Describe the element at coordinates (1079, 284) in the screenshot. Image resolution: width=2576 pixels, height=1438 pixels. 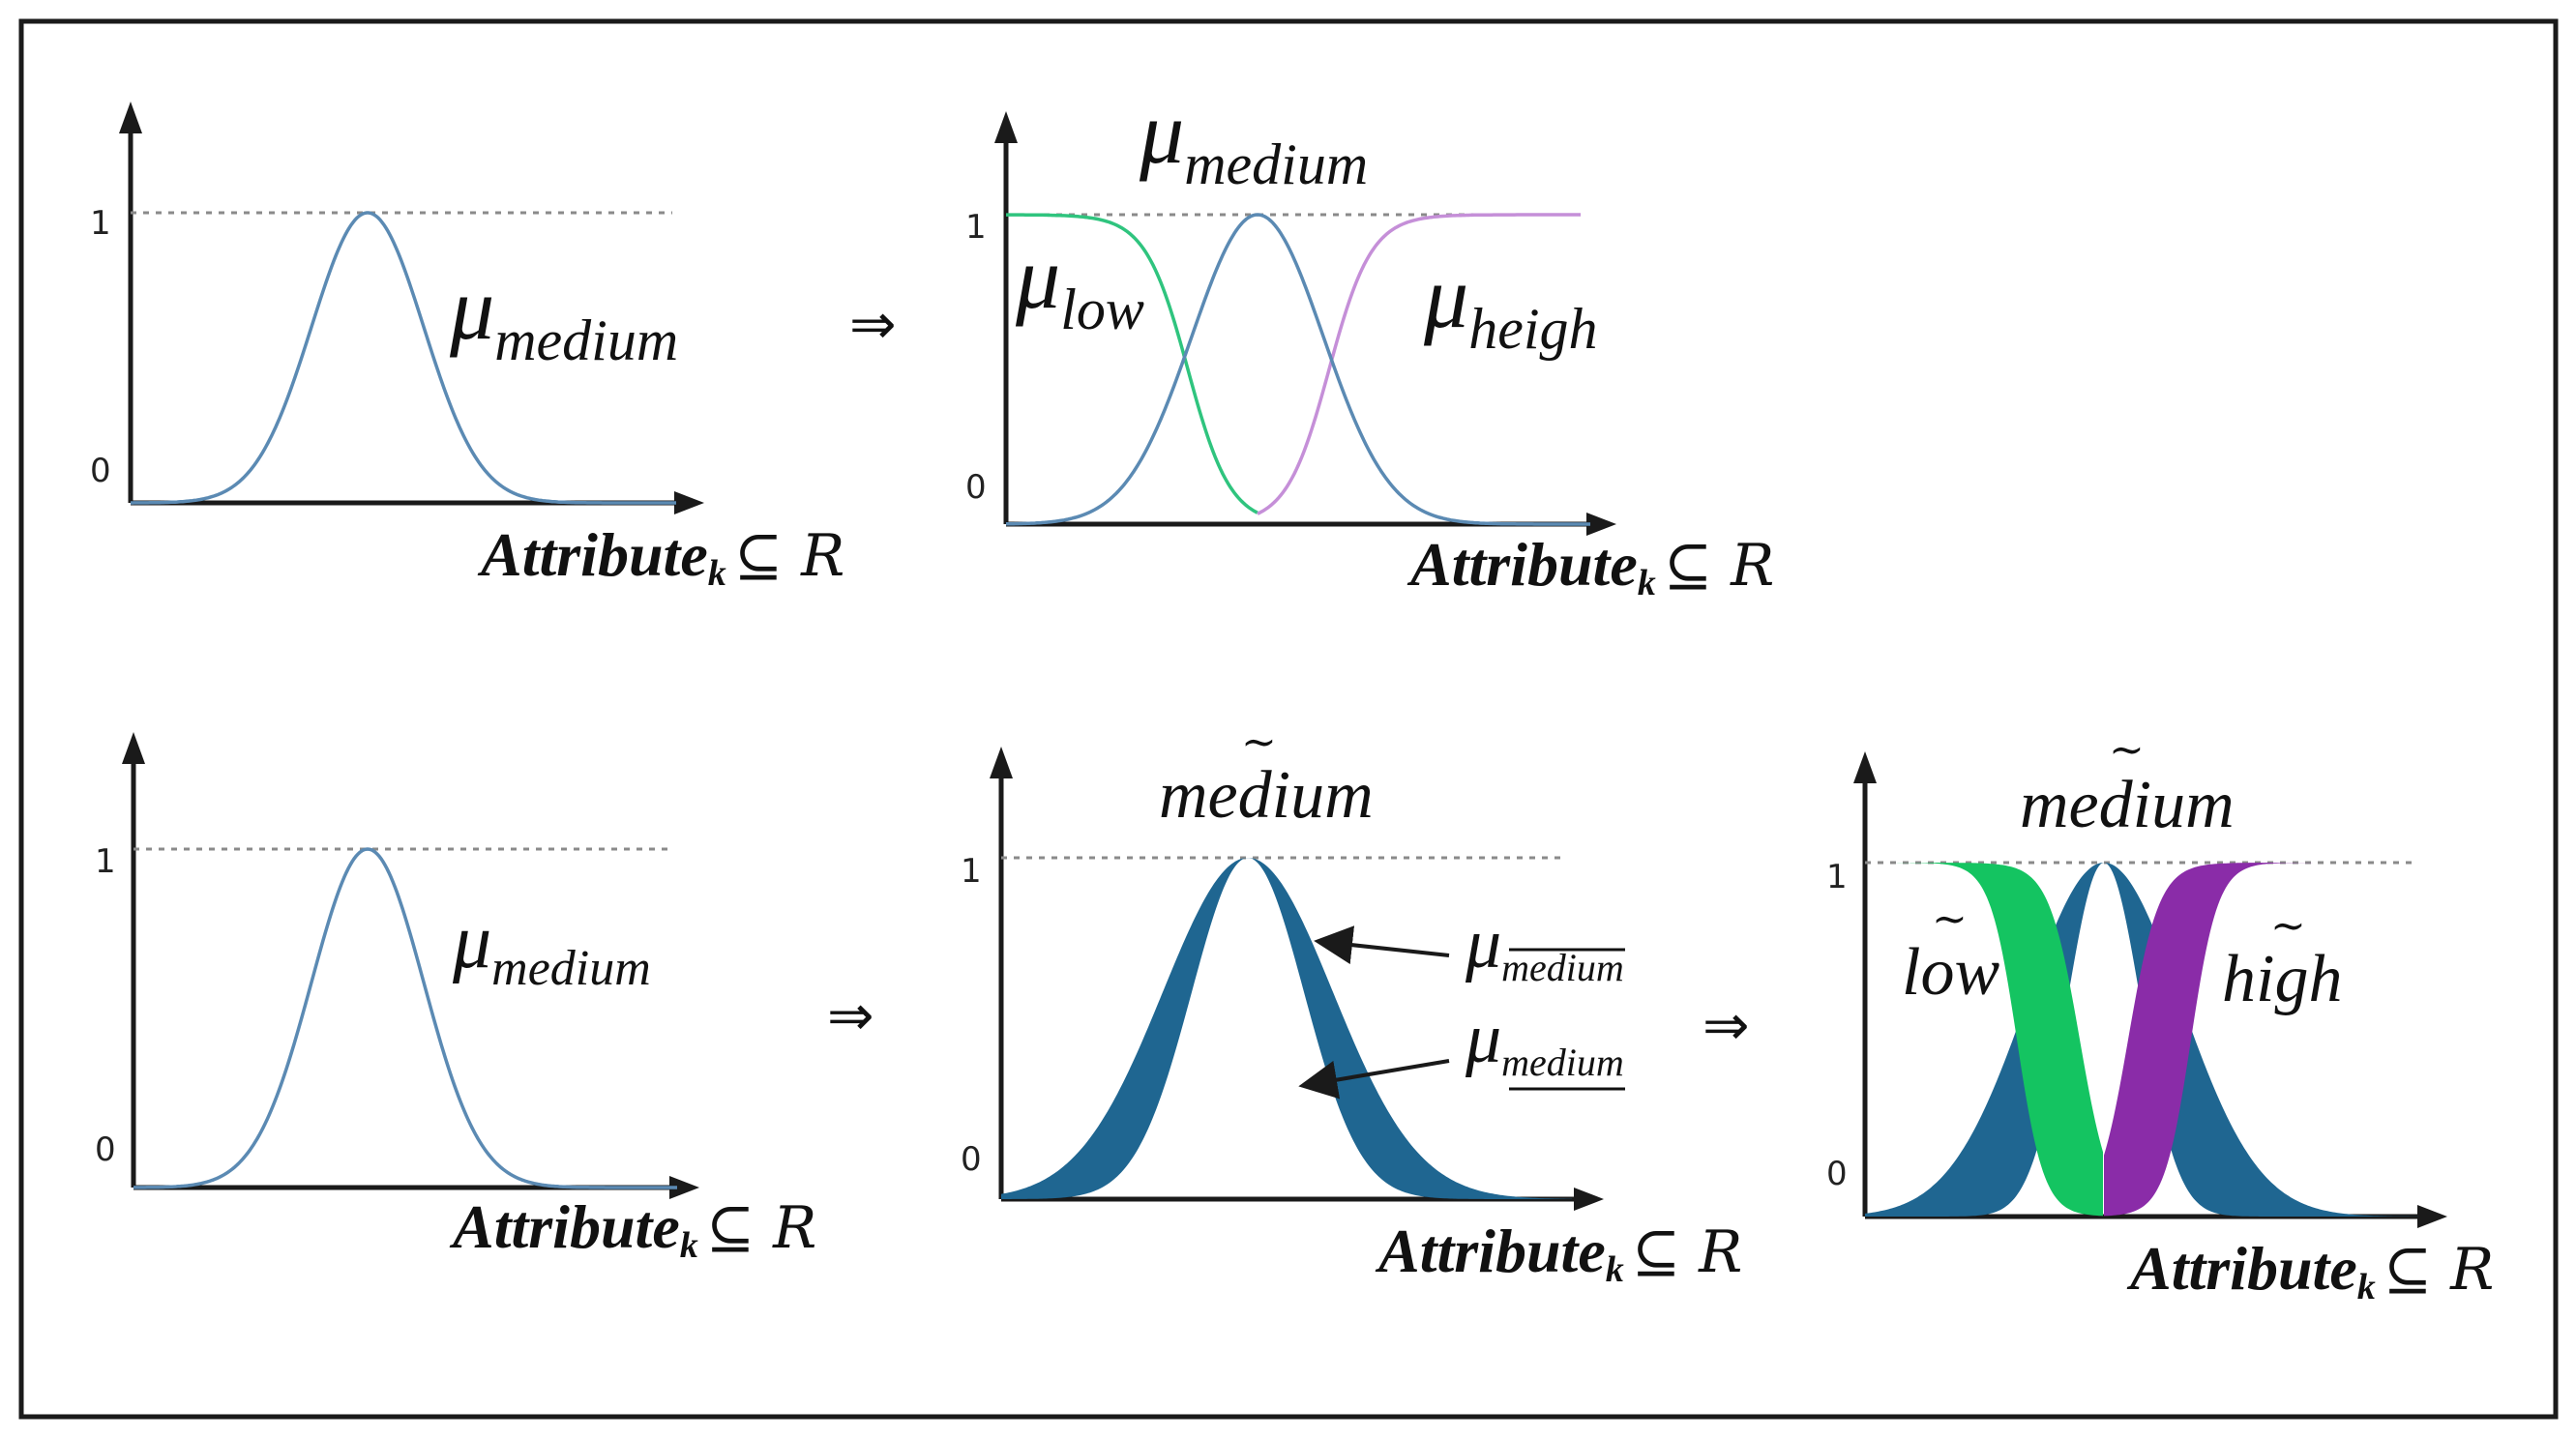
I see `mu-low-label: μlow` at that location.